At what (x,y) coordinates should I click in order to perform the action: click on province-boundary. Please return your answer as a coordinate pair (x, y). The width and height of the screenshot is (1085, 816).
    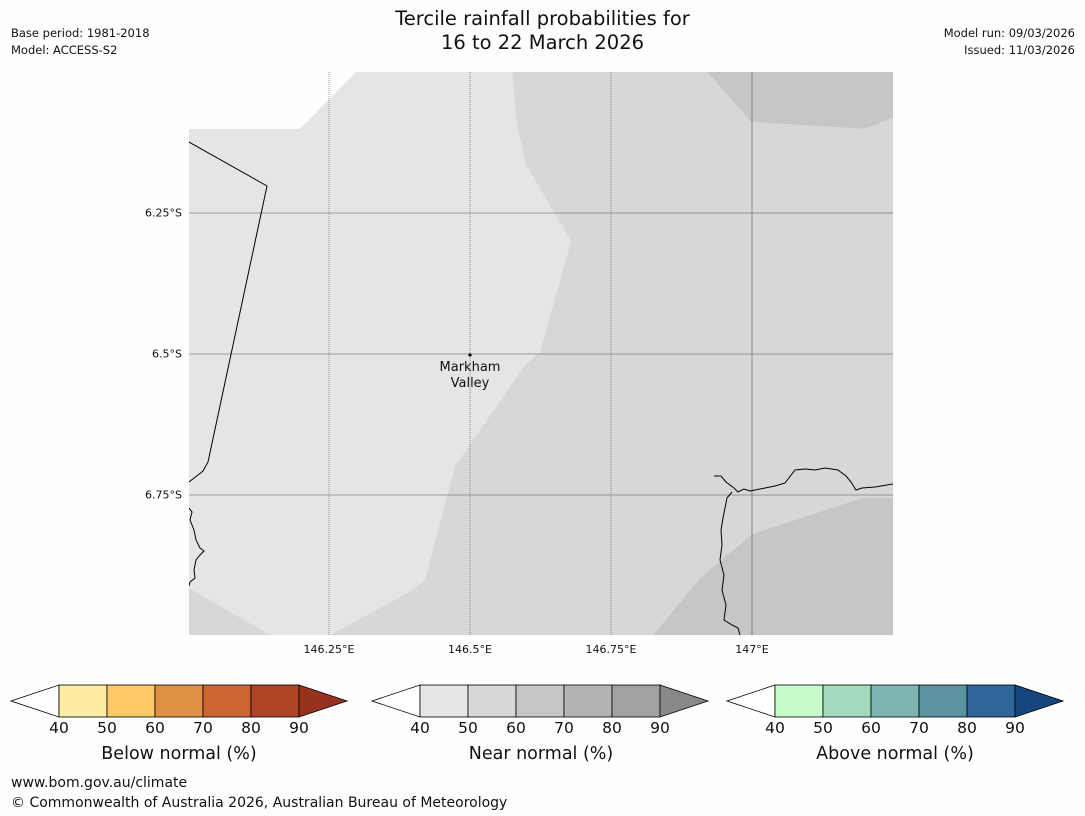
    Looking at the image, I should click on (228, 312).